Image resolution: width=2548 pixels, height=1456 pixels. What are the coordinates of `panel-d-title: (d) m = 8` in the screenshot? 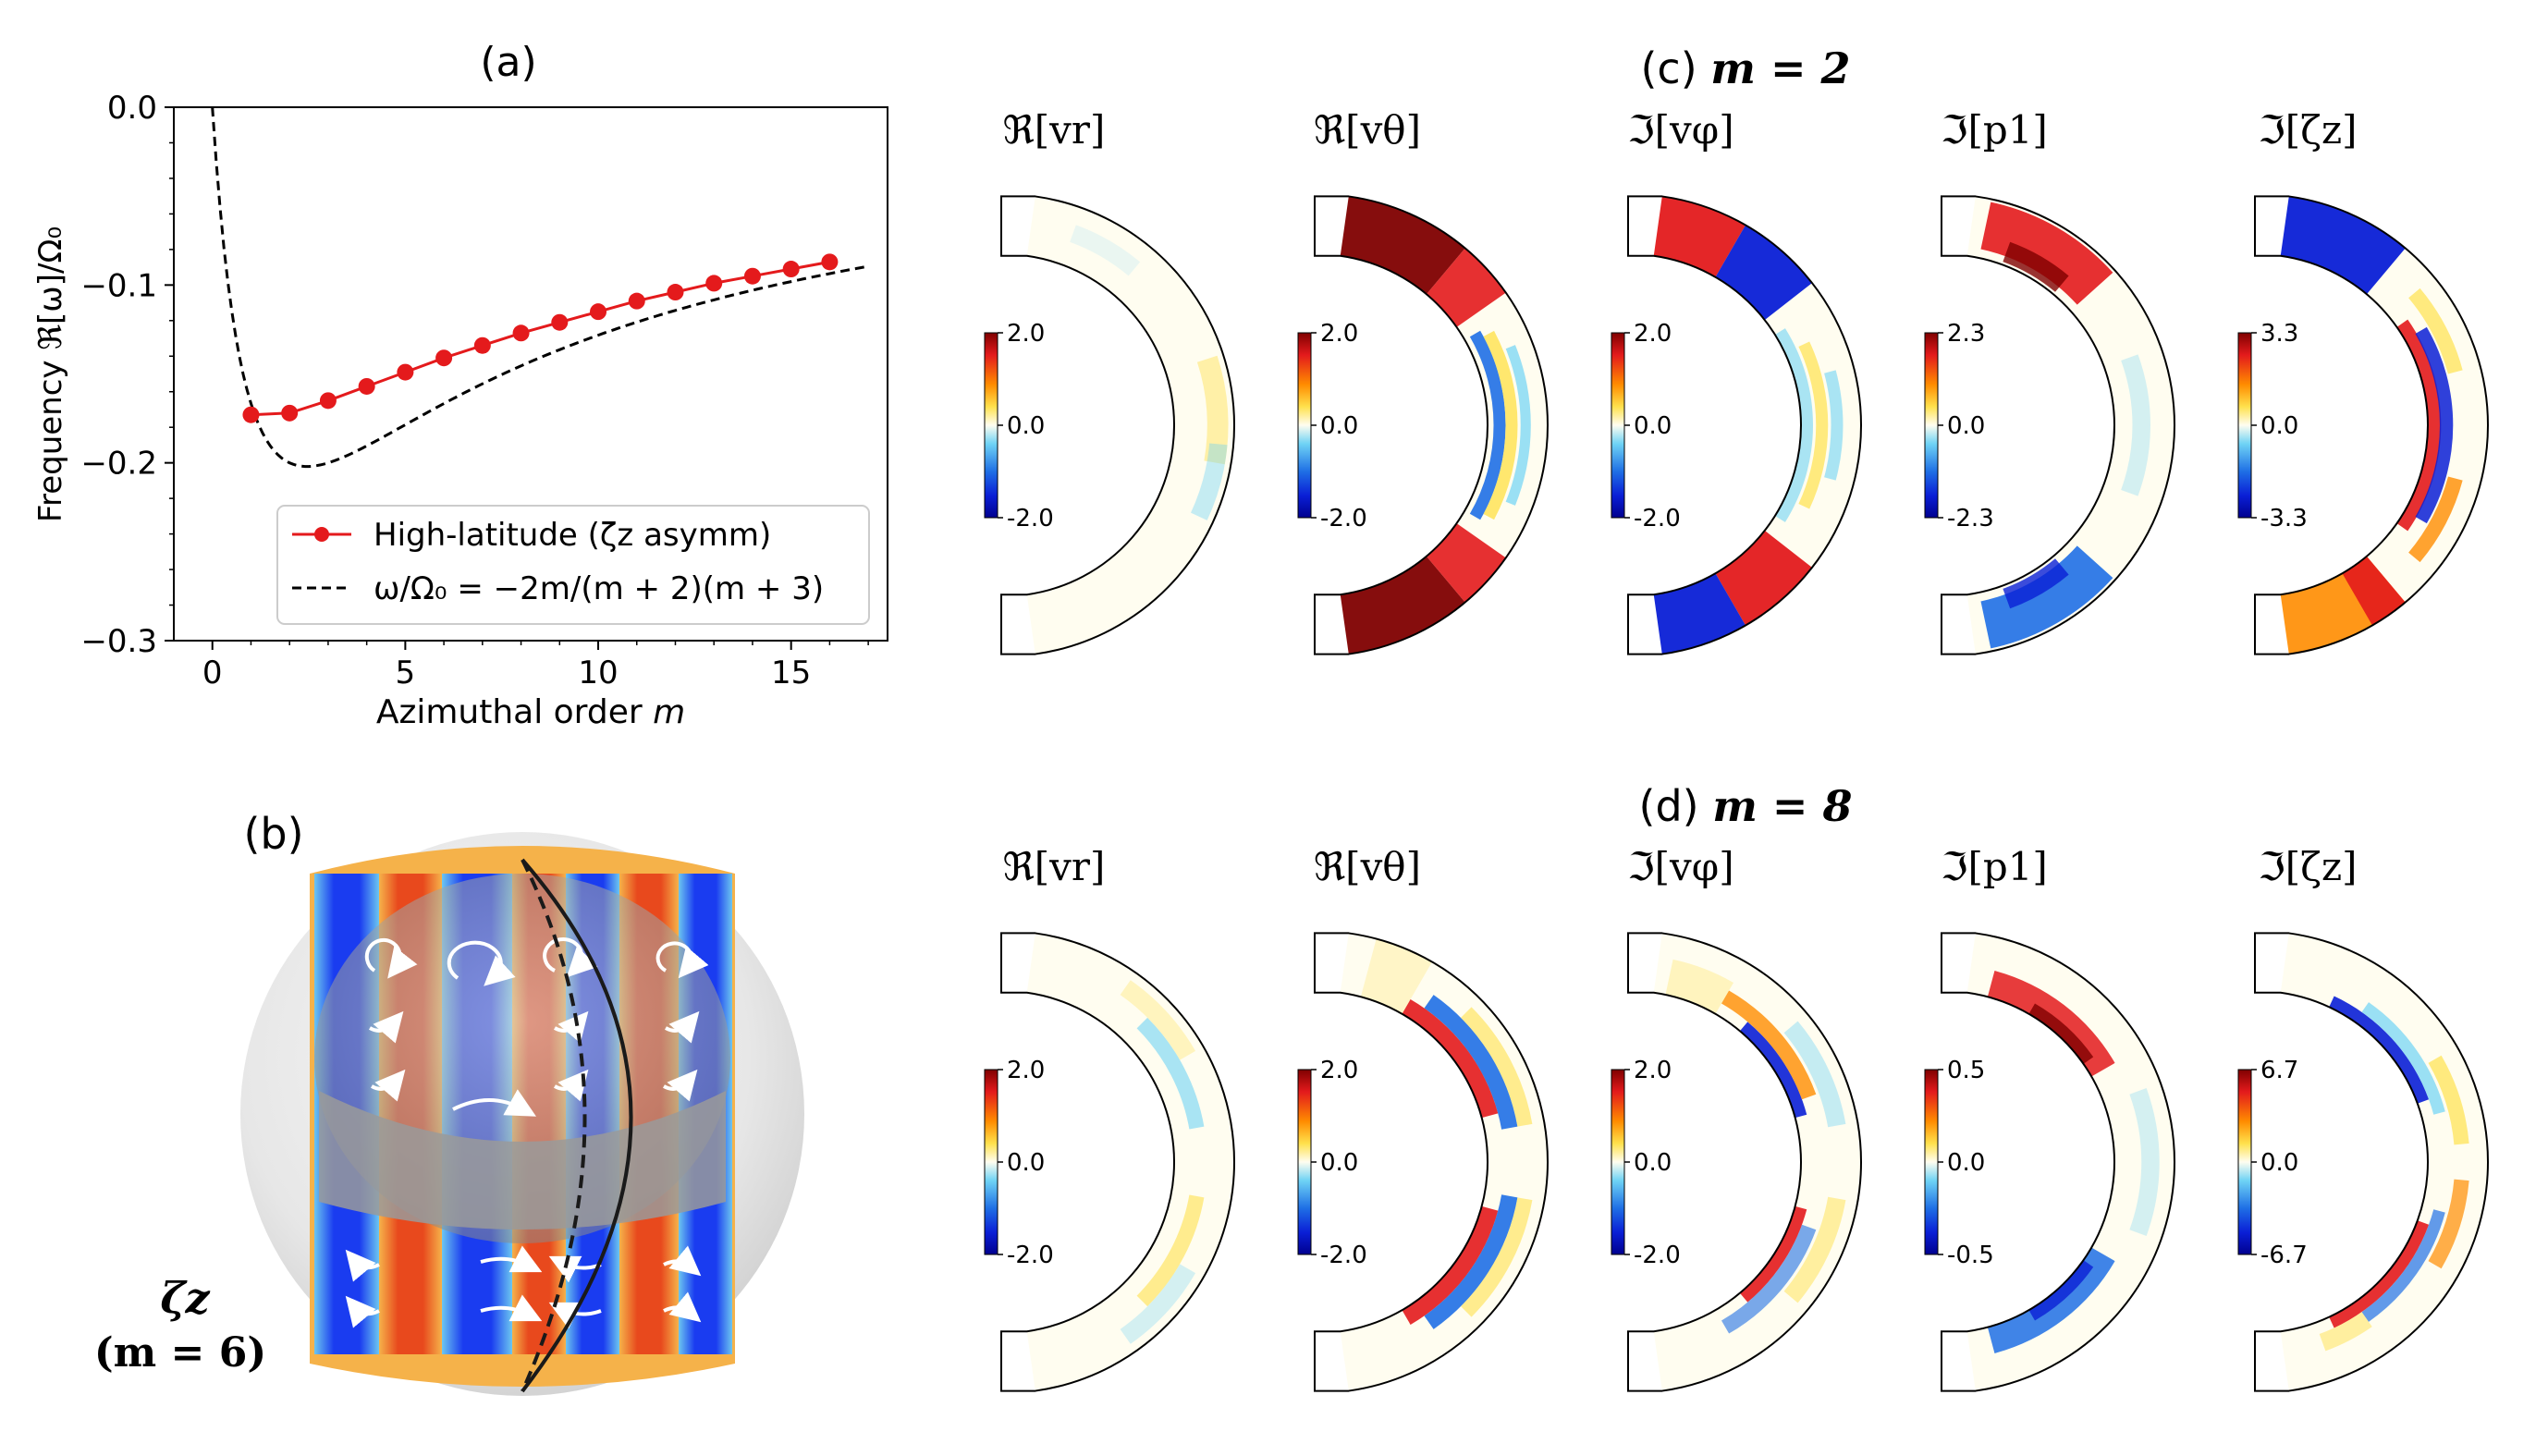 It's located at (1746, 806).